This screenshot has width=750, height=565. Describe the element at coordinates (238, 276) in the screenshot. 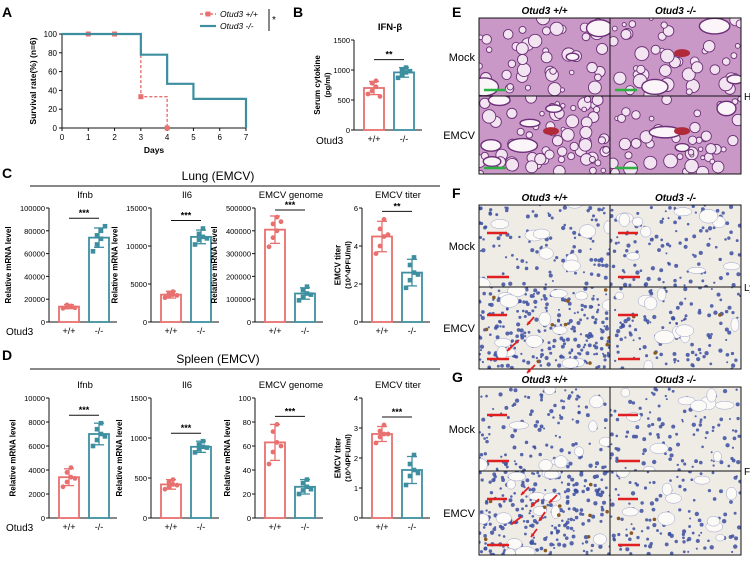

I see `y-tick-label: 200000` at that location.